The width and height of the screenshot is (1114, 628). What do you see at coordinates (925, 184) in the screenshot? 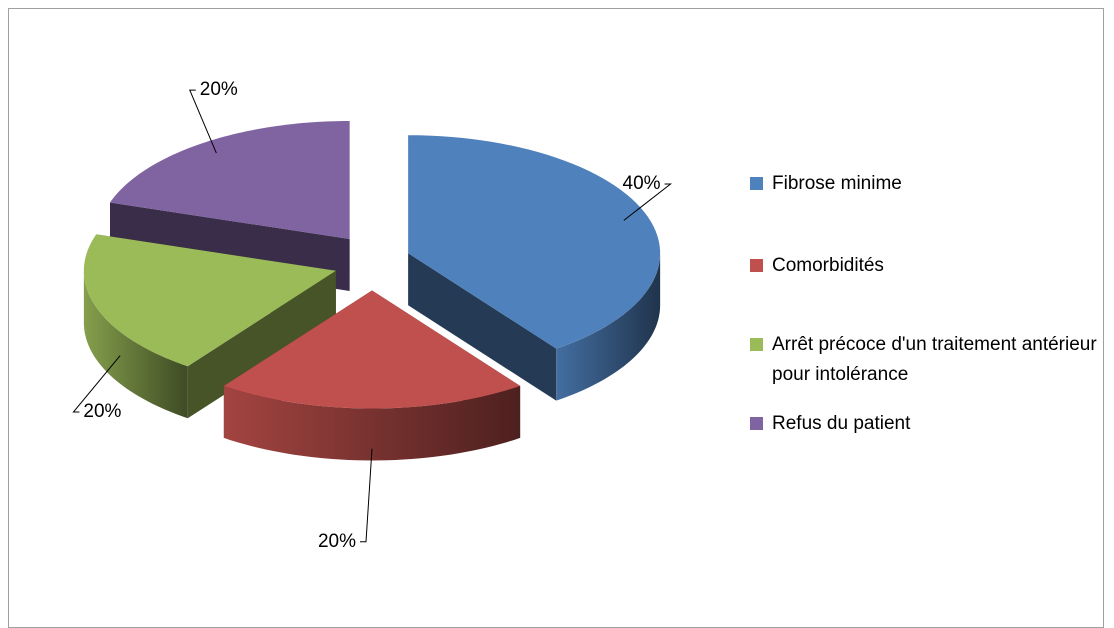
I see `legend-item: Fibrose minime` at bounding box center [925, 184].